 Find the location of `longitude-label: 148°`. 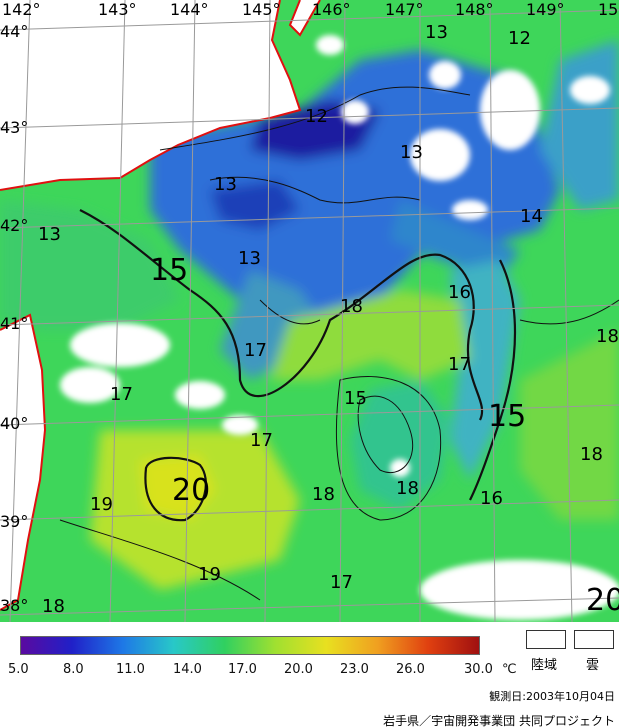

longitude-label: 148° is located at coordinates (474, 9).